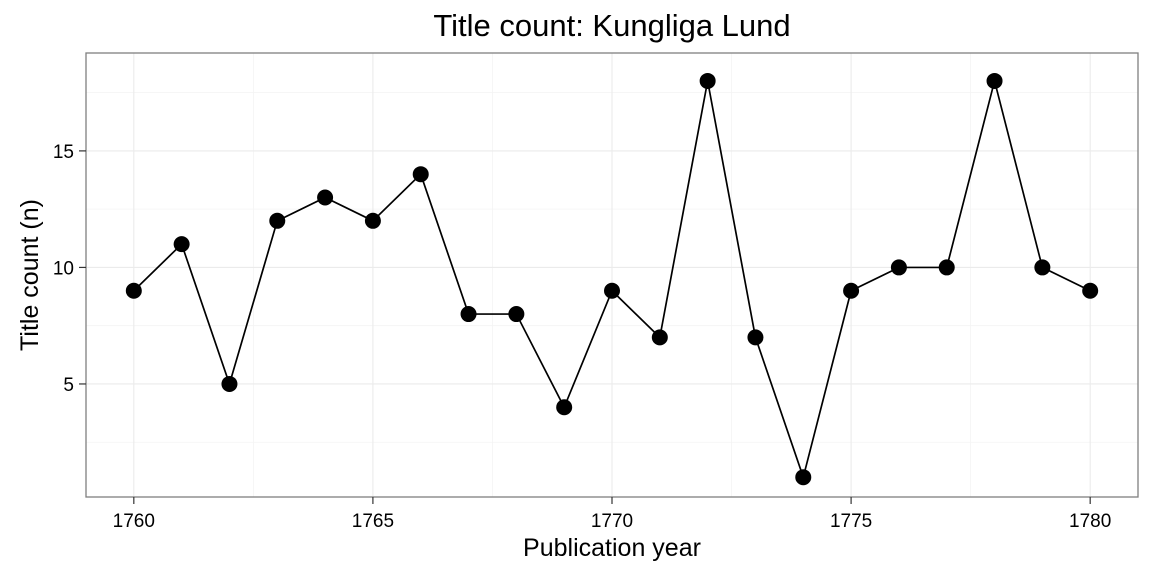 Image resolution: width=1152 pixels, height=576 pixels. What do you see at coordinates (611, 25) in the screenshot?
I see `chart-title: Title count: Kungliga Lund` at bounding box center [611, 25].